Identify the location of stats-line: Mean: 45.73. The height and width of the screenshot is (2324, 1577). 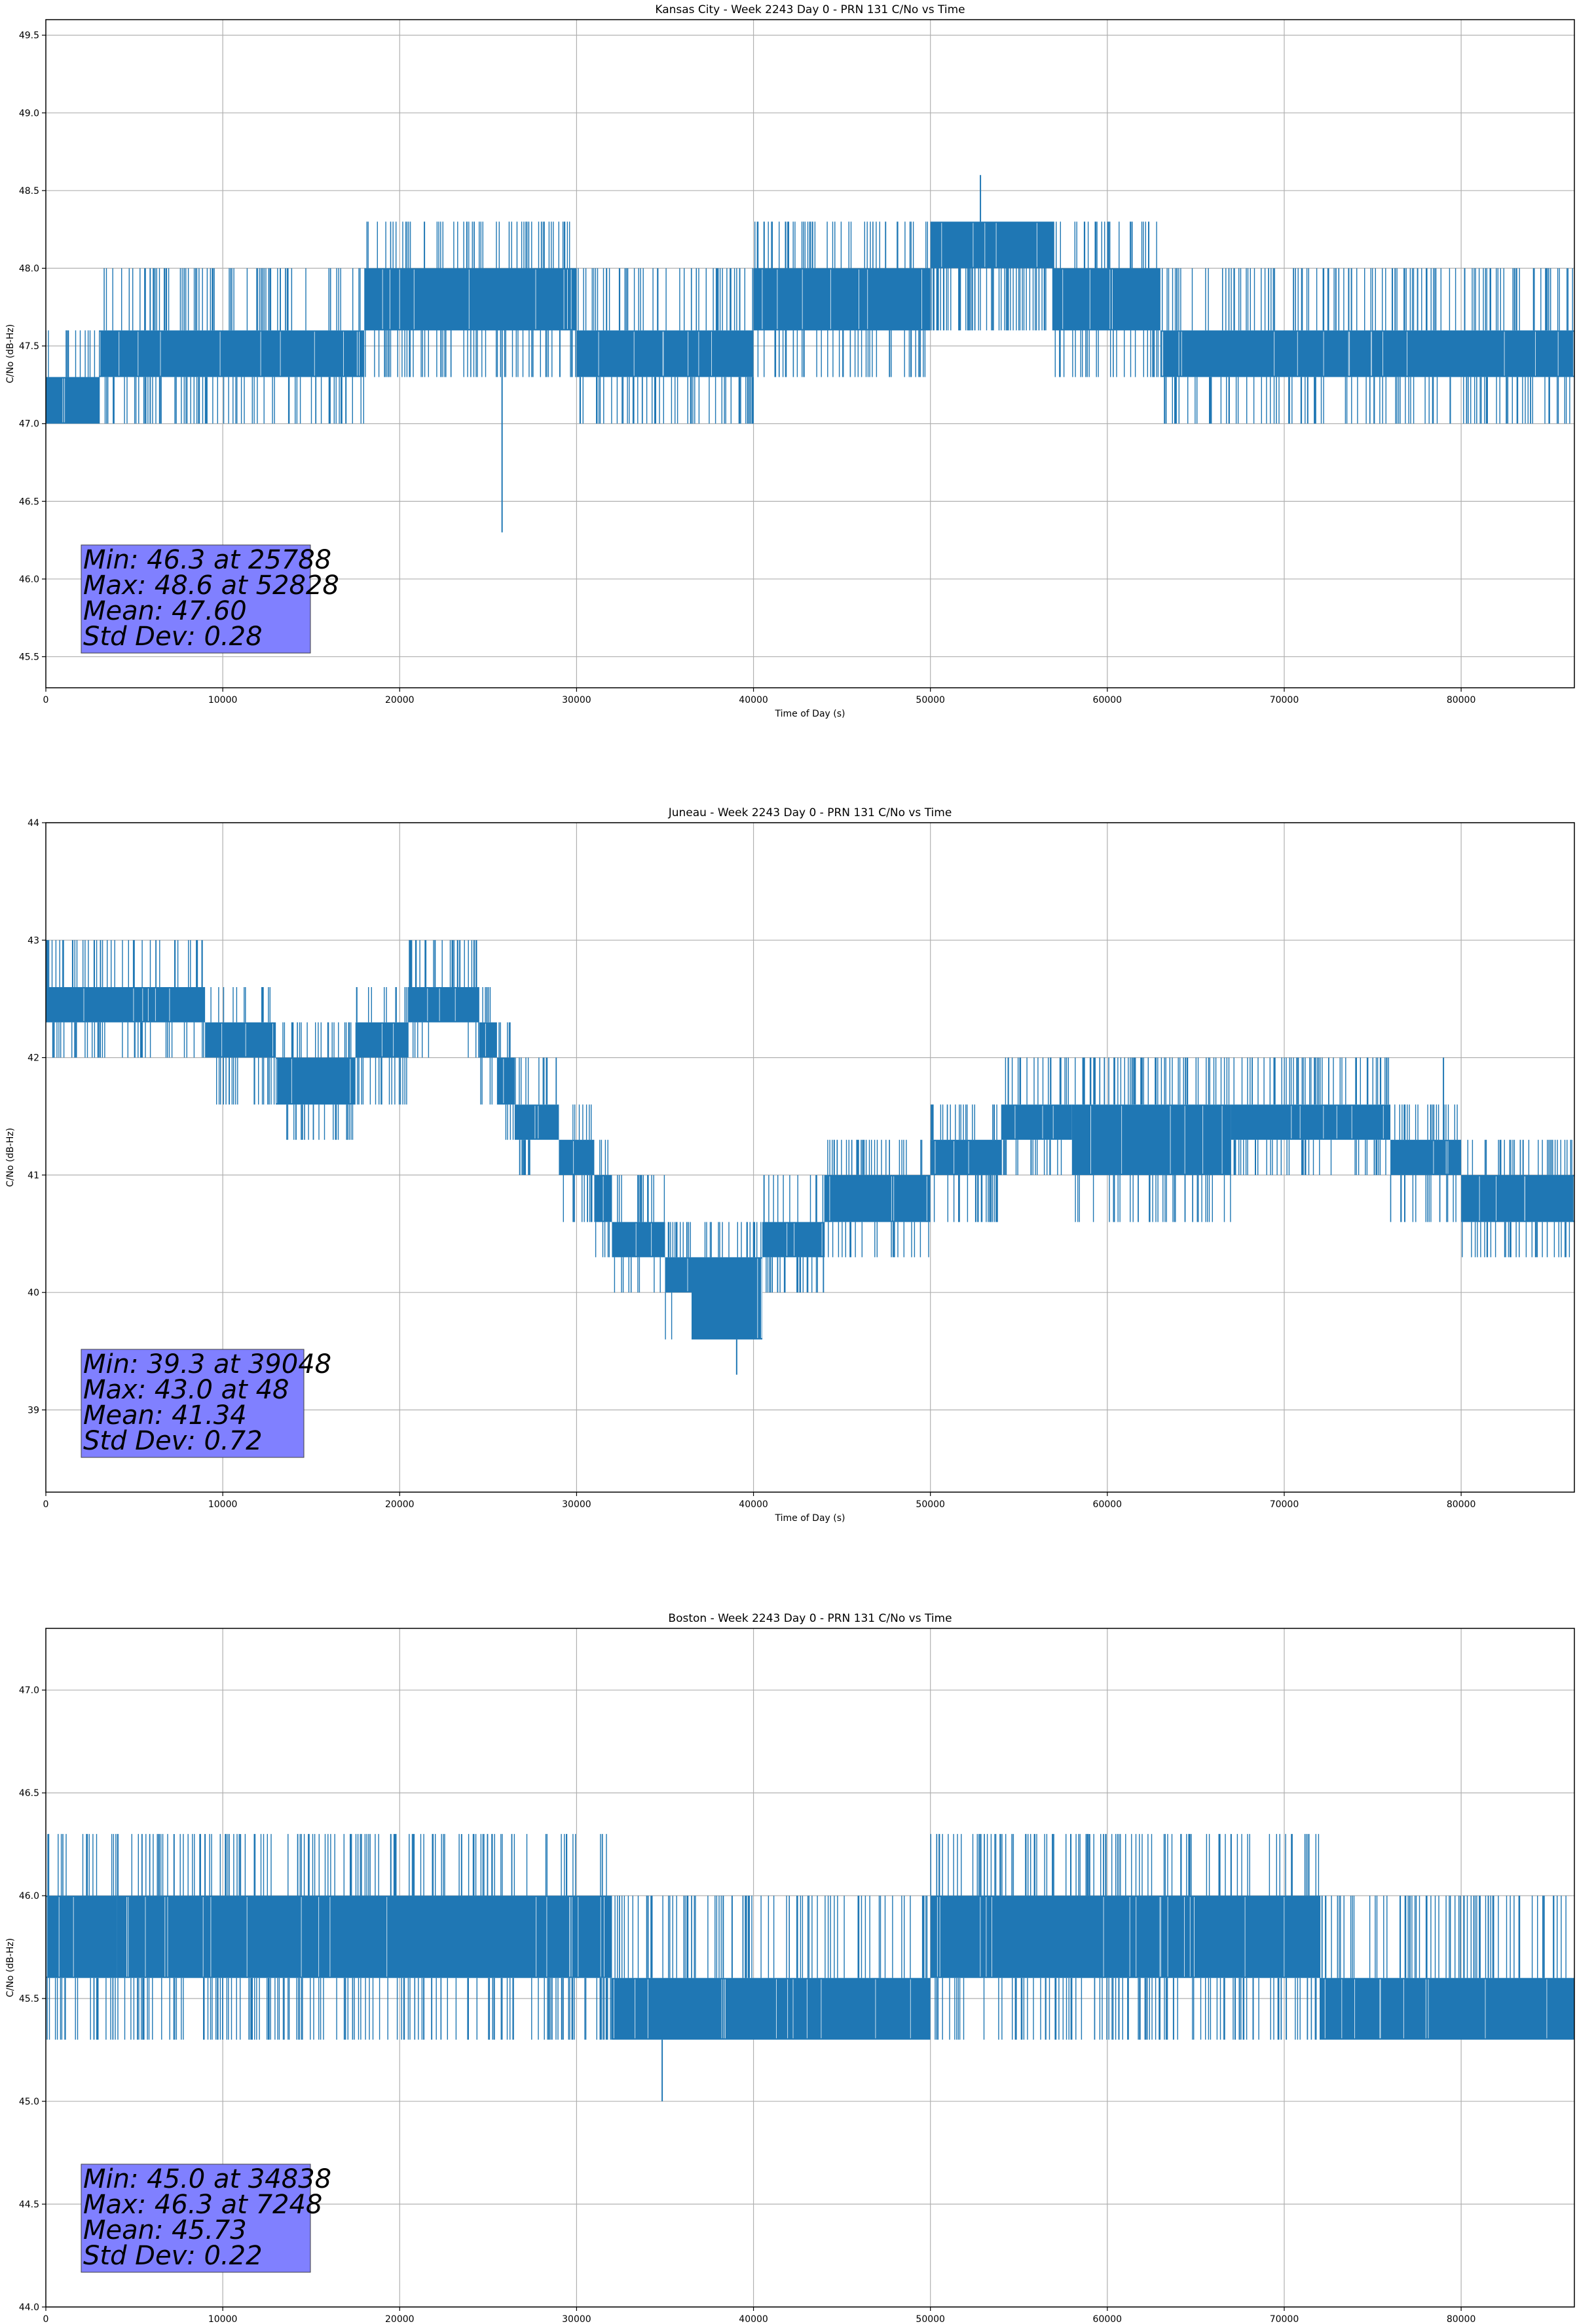
(165, 2230).